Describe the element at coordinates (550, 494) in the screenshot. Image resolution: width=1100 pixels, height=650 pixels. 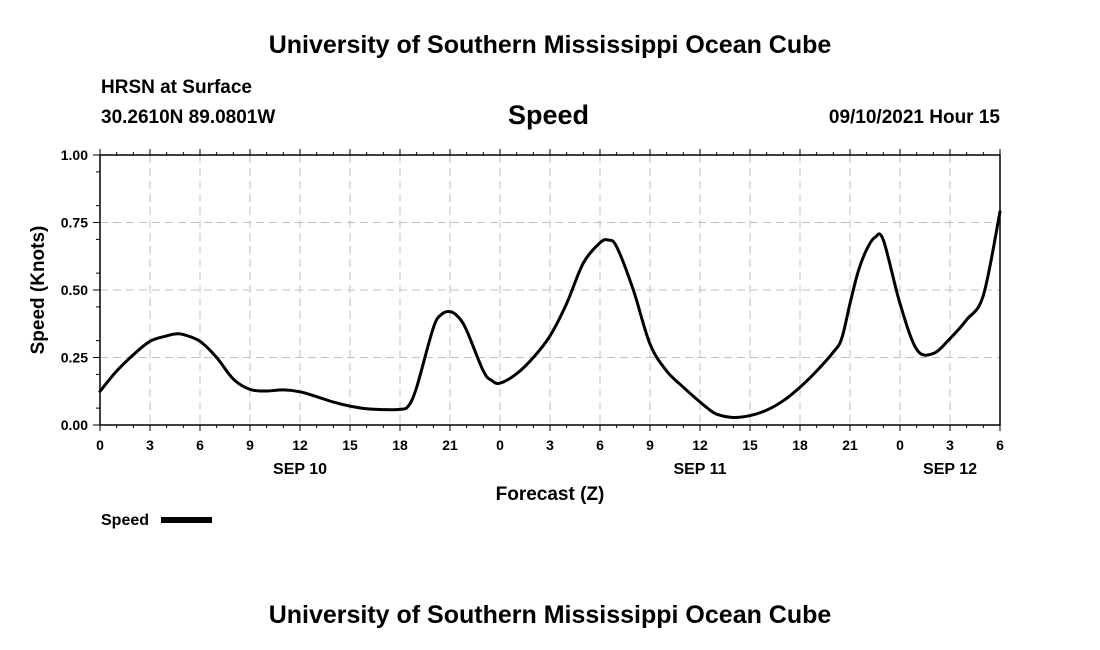
I see `x-axis-label: Forecast (Z)` at that location.